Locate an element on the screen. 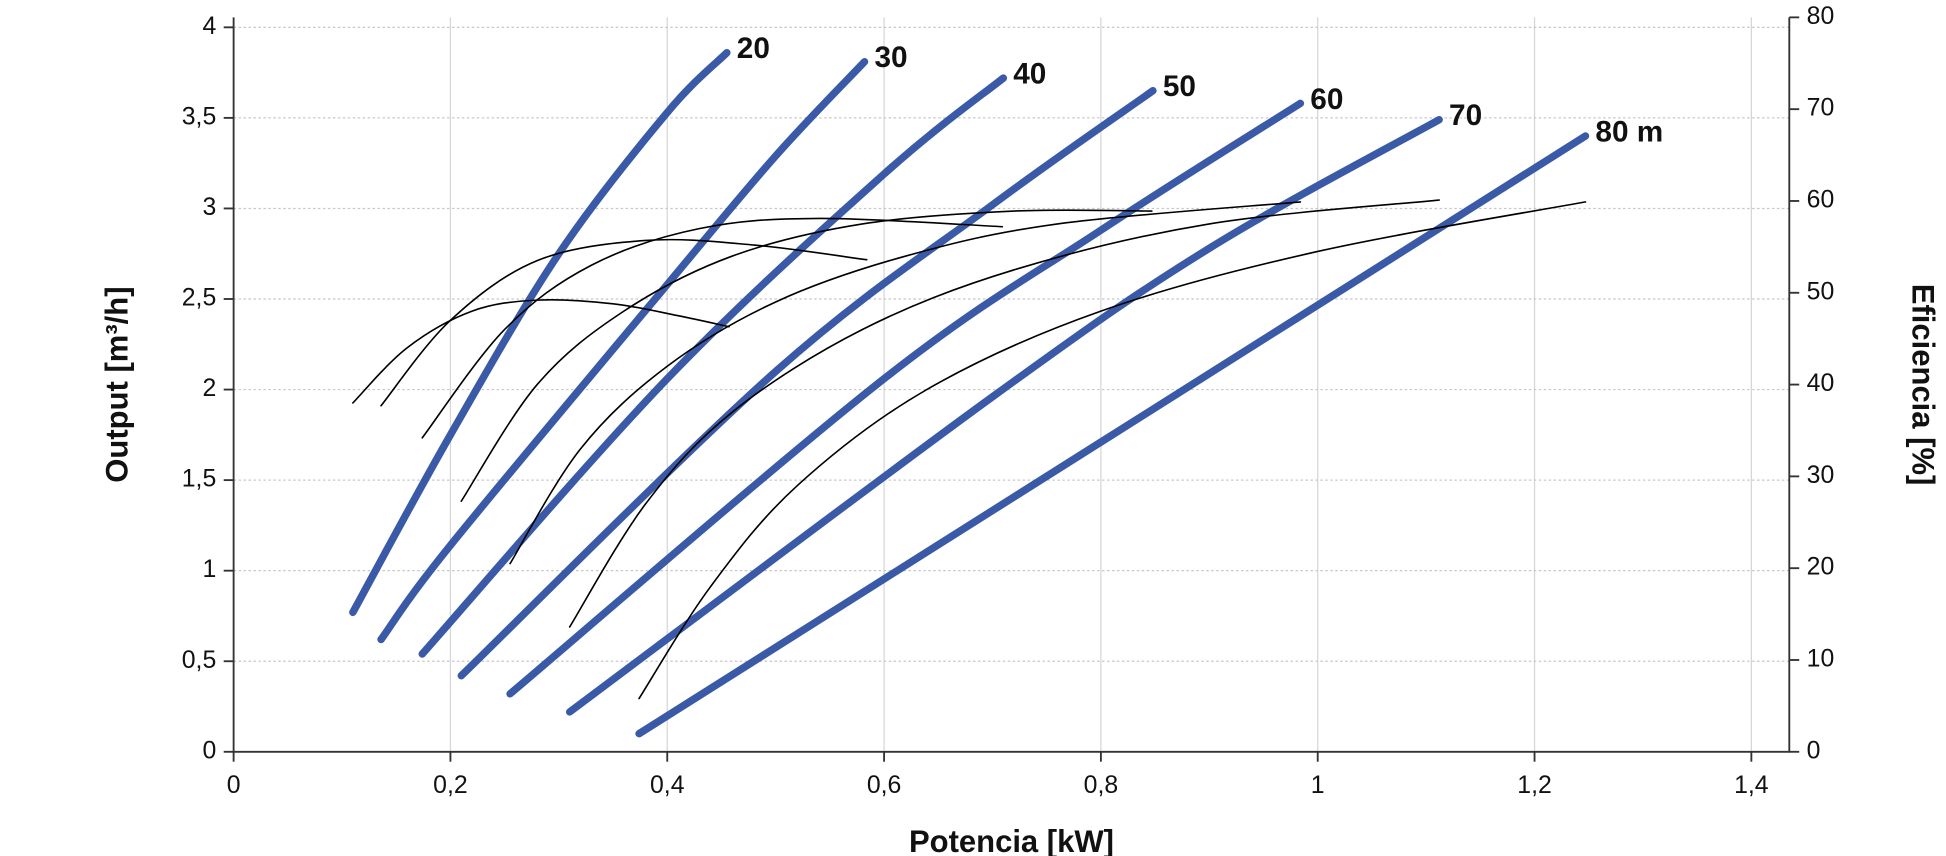  x-tick-label: 0,6 is located at coordinates (884, 785).